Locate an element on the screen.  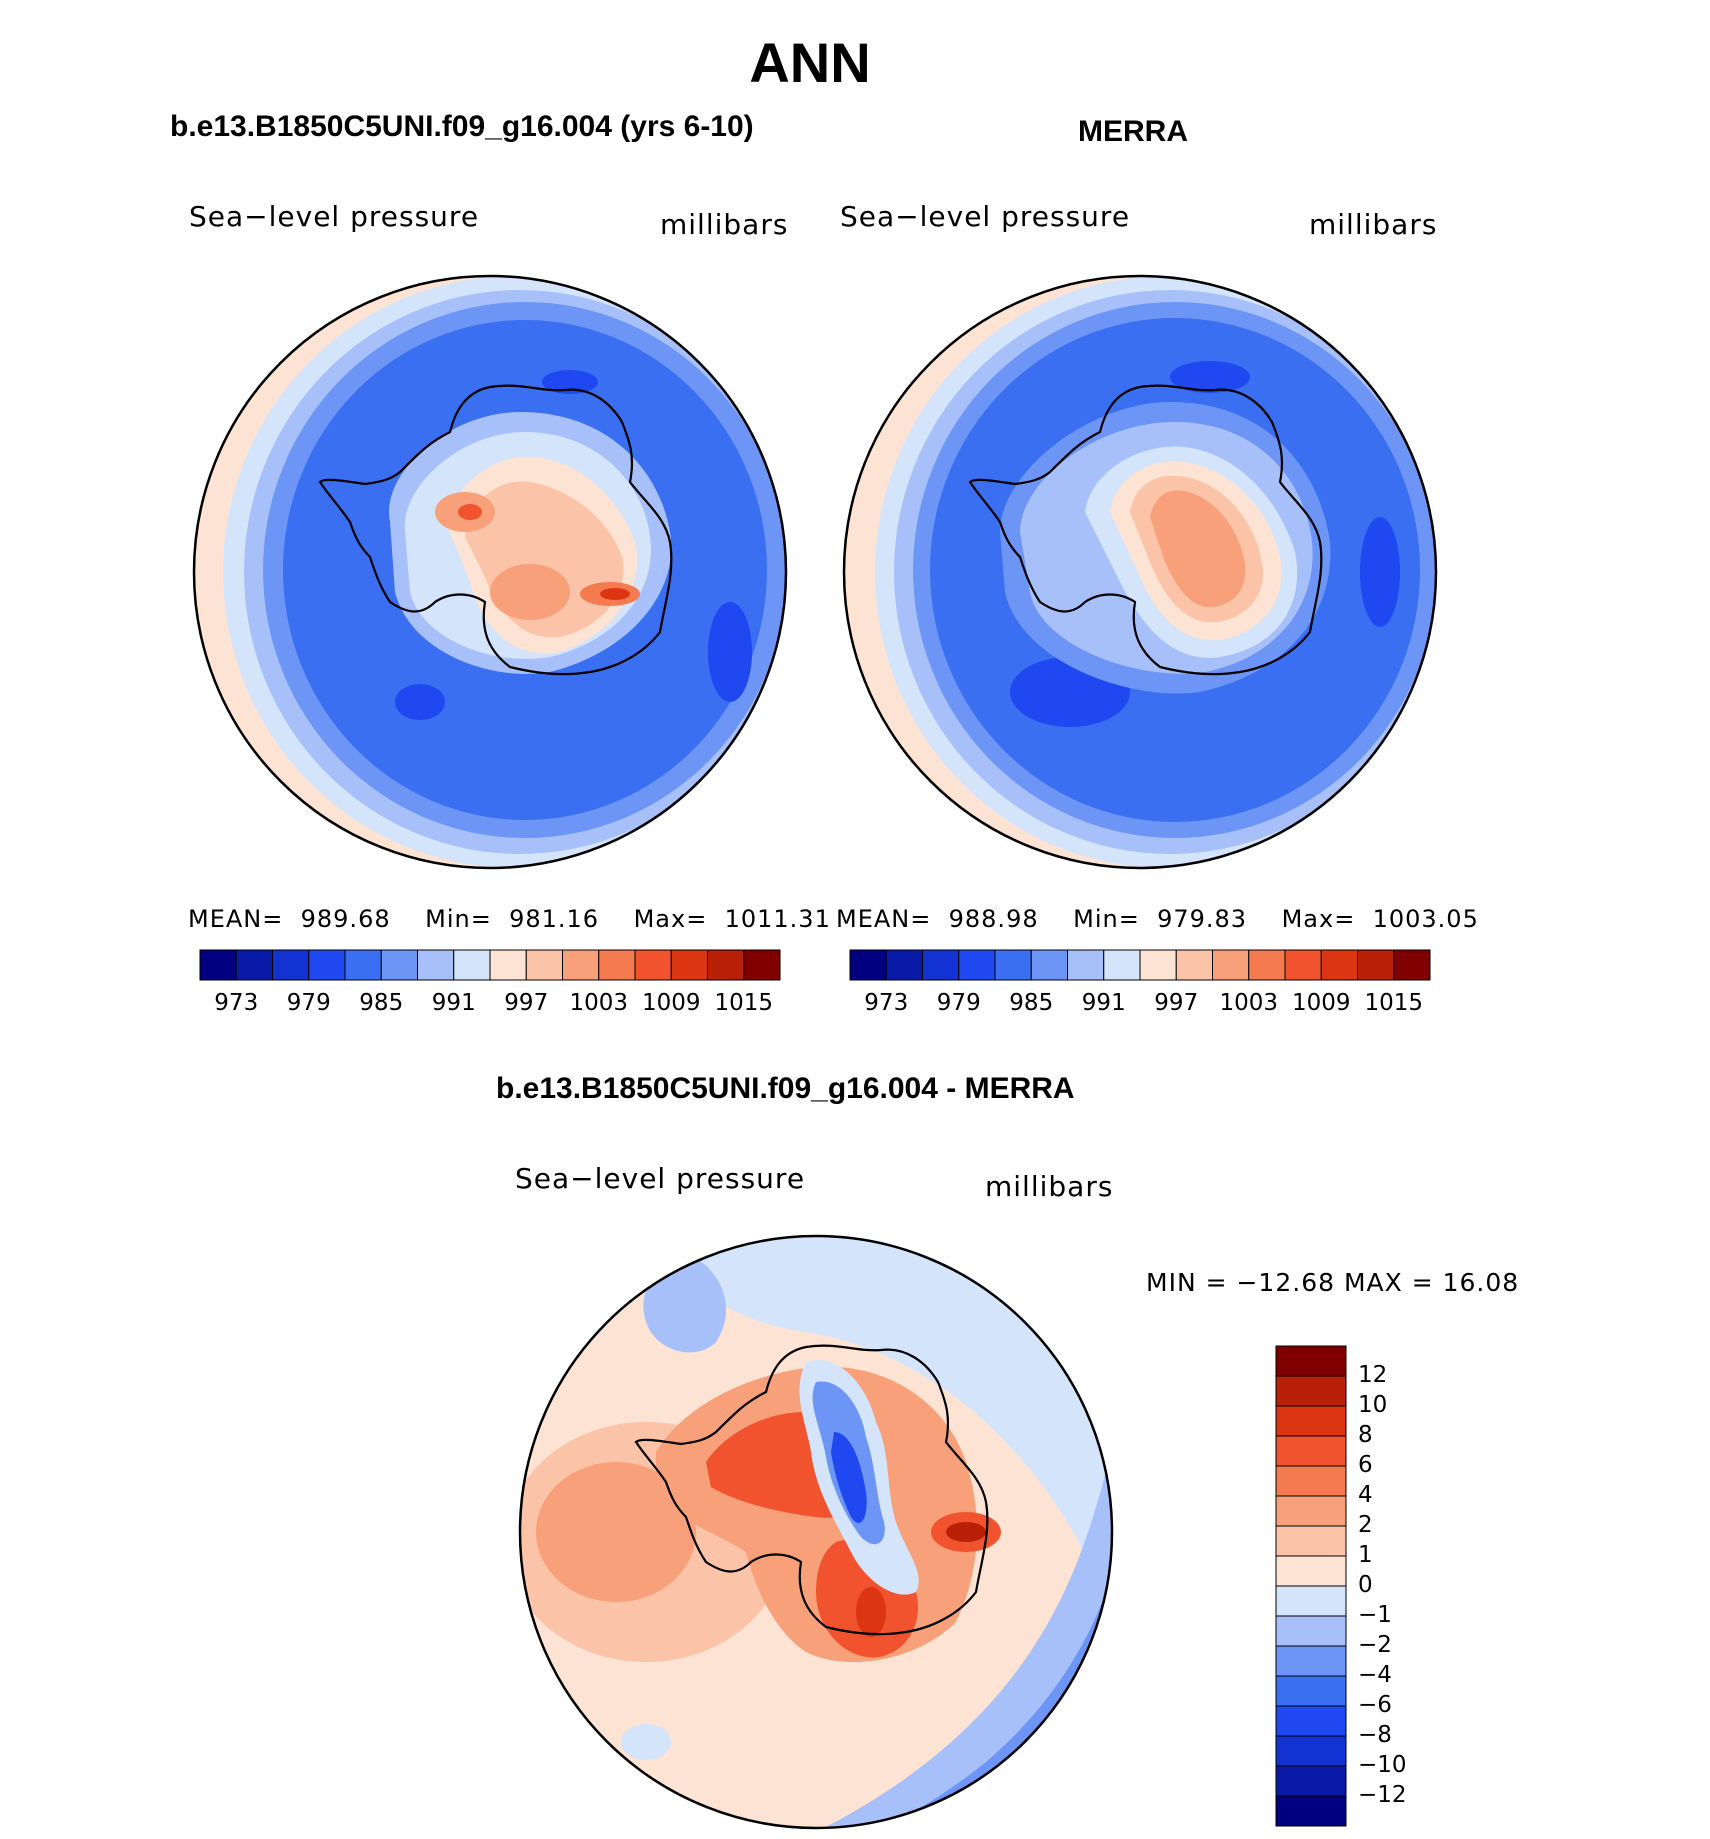
colorbar-tick-label: 10 is located at coordinates (1373, 1405).